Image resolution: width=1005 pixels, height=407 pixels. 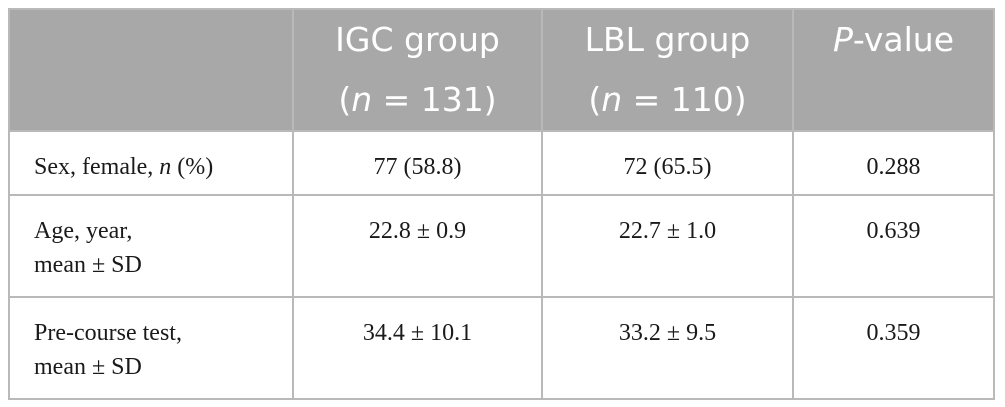 What do you see at coordinates (151, 246) in the screenshot?
I see `row-label-age: Age, year, mean ± SD` at bounding box center [151, 246].